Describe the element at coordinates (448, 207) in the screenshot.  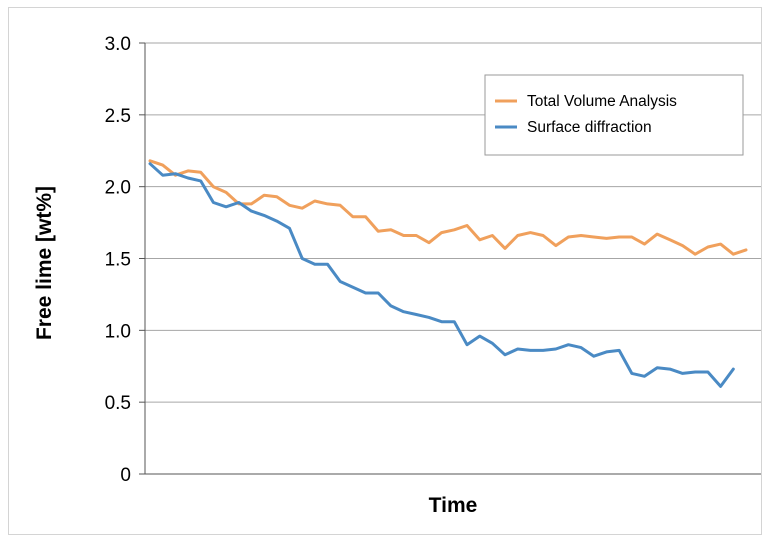
I see `series-line-total-volume` at that location.